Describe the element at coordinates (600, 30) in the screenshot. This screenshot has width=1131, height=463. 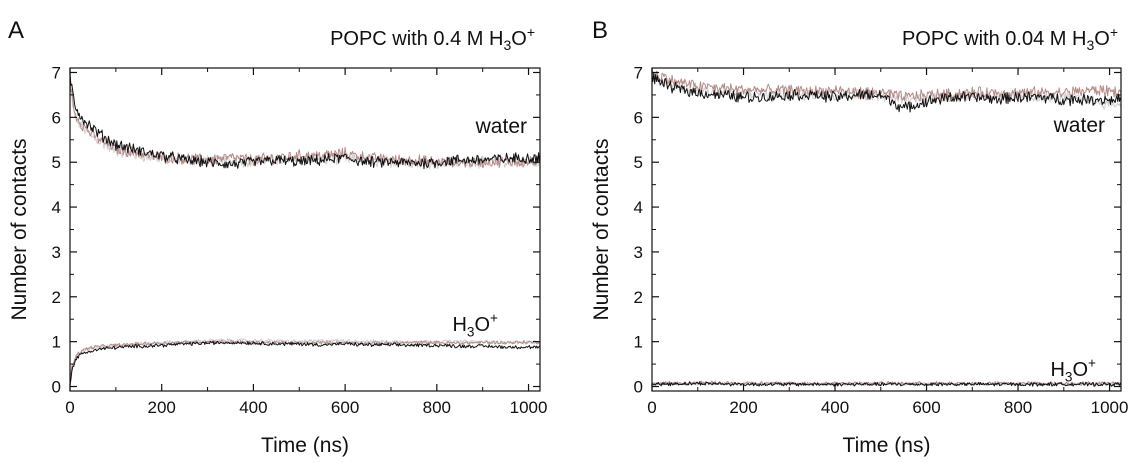
I see `panel-label: B` at that location.